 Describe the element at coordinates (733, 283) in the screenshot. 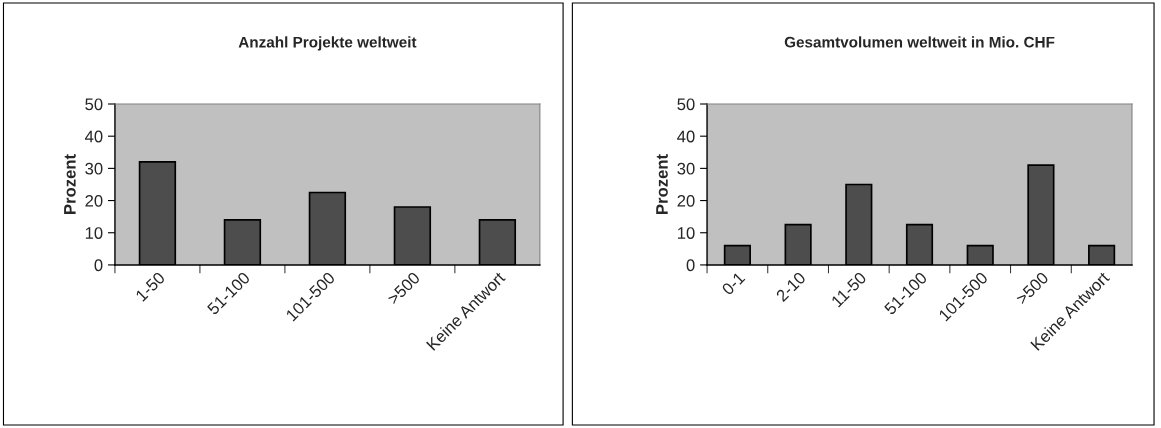

I see `x-tick-label: 0-1` at that location.